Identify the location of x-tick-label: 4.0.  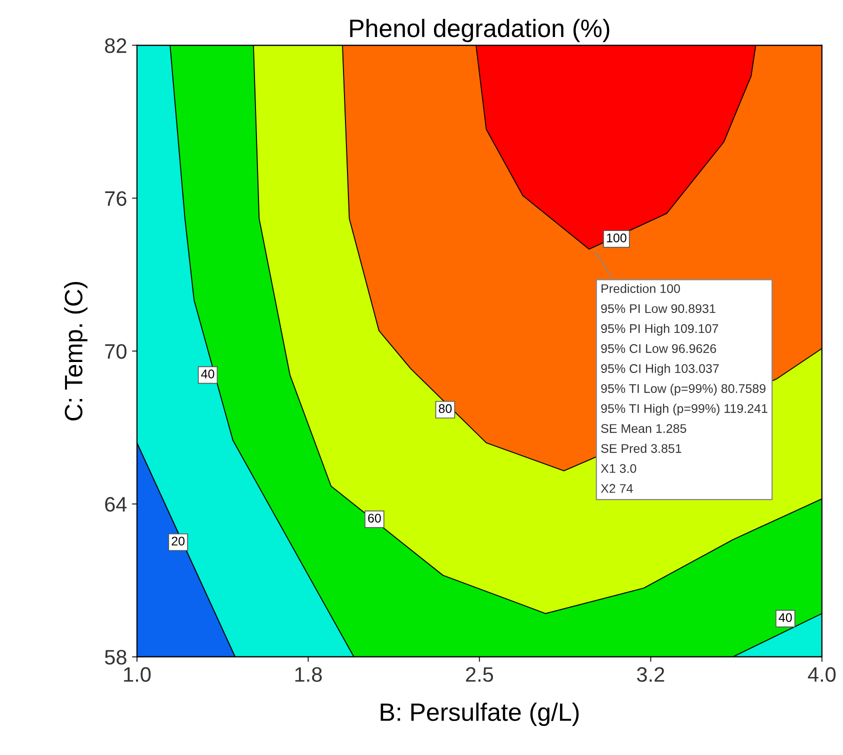
(822, 674).